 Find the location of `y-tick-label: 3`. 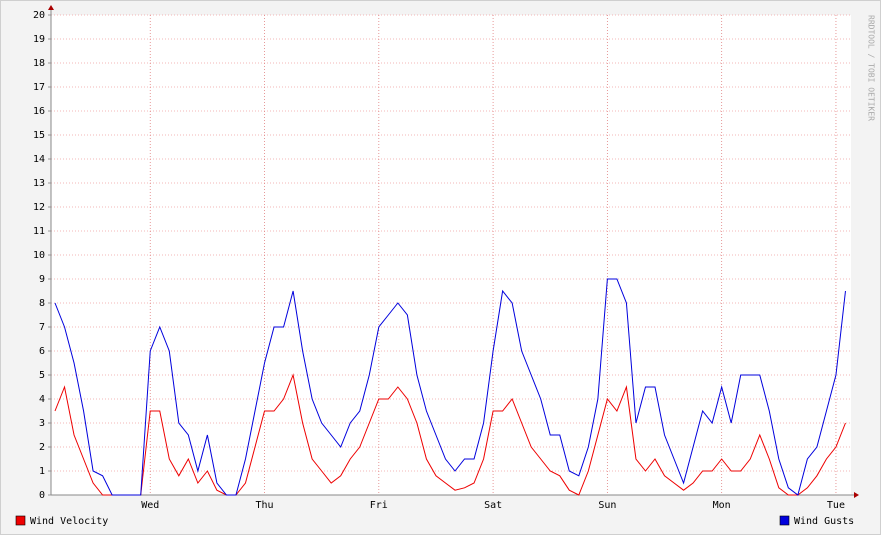

y-tick-label: 3 is located at coordinates (42, 423).